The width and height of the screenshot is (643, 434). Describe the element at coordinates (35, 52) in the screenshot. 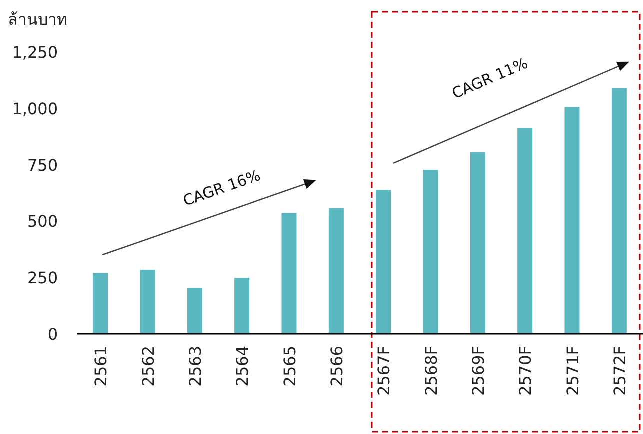

I see `y-tick-label: 1,250` at that location.